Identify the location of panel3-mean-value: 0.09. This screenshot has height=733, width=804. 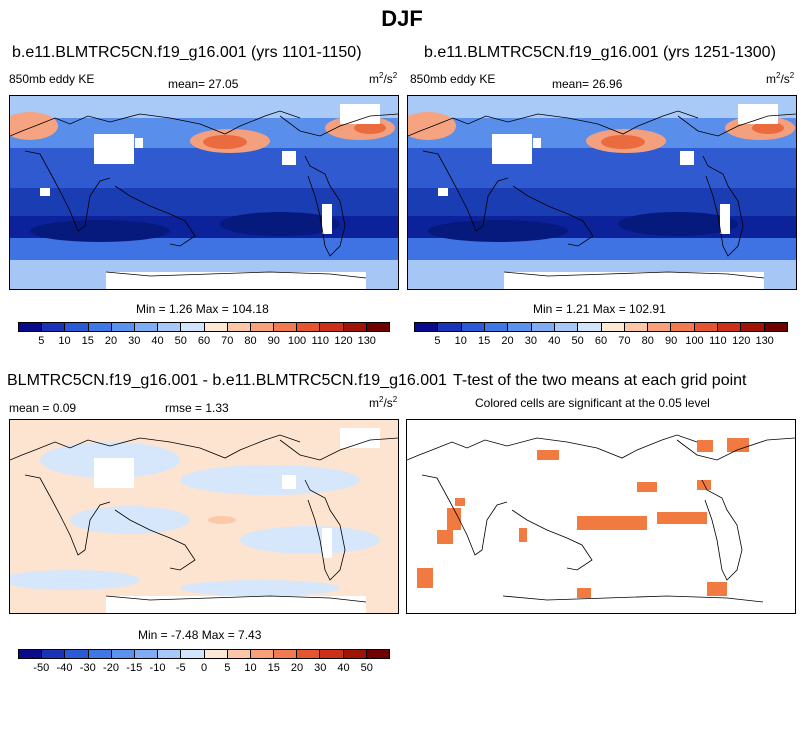
(64, 408).